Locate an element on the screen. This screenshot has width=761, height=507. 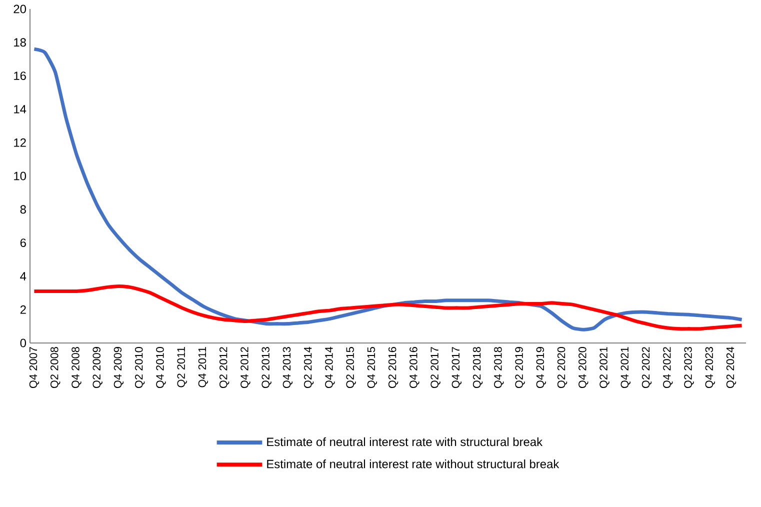
x-tick-label: Q2 2012 is located at coordinates (224, 367).